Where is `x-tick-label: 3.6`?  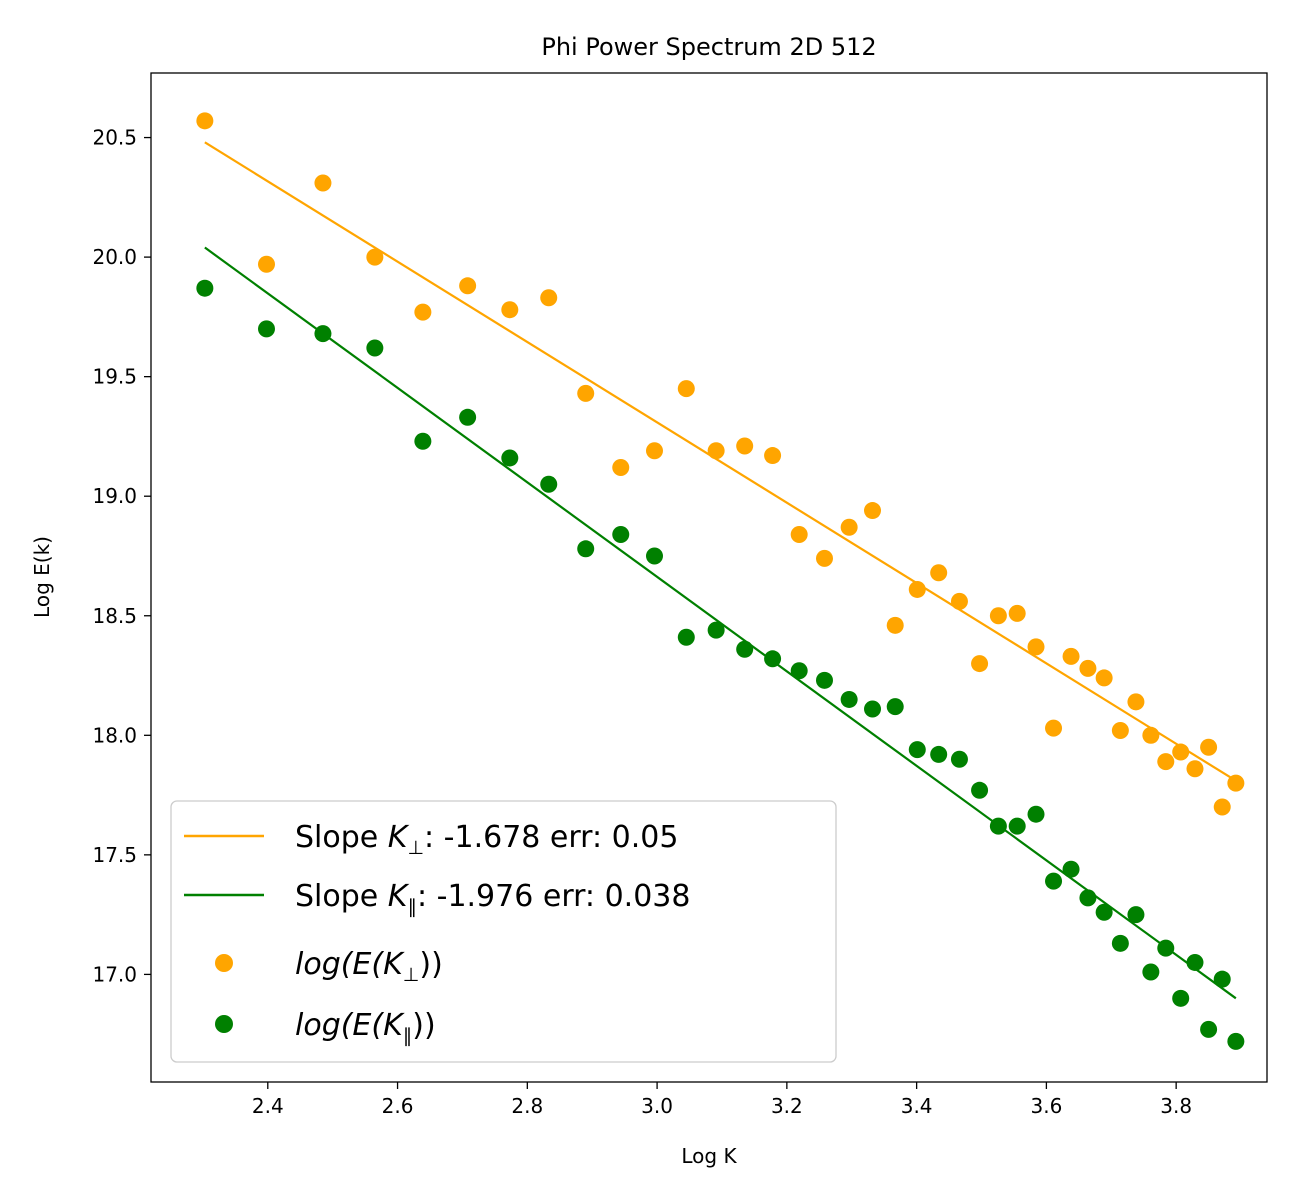 x-tick-label: 3.6 is located at coordinates (1046, 1106).